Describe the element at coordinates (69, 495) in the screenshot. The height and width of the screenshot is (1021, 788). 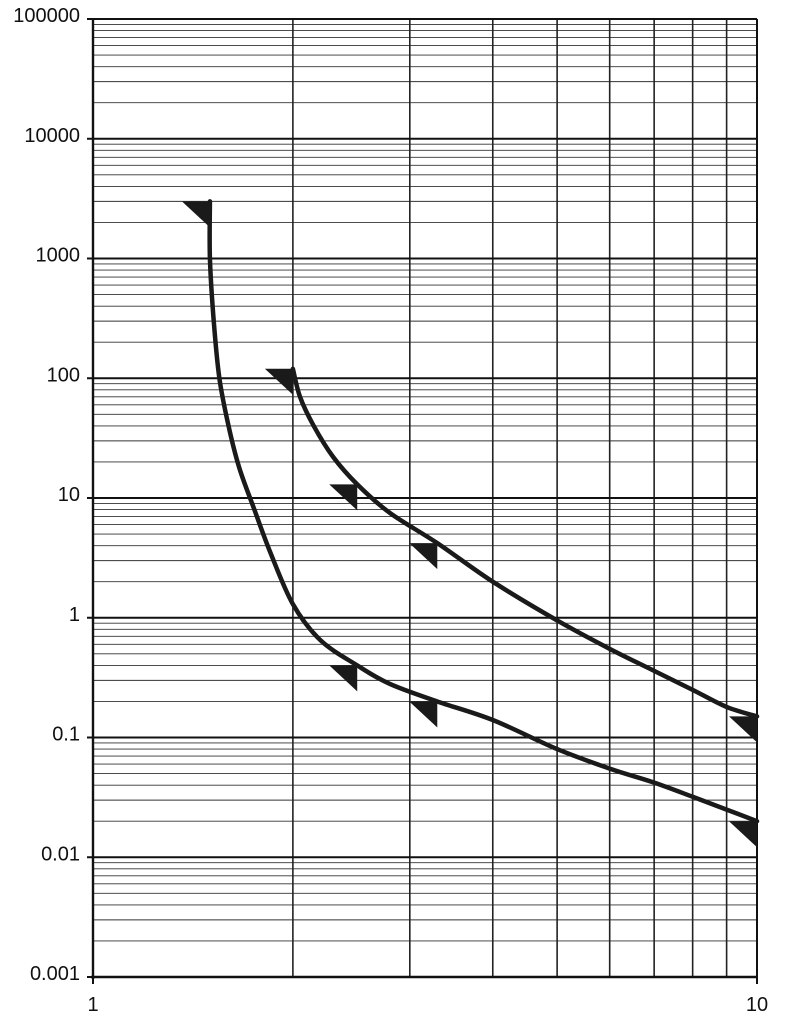
I see `y-tick-label: 10` at that location.